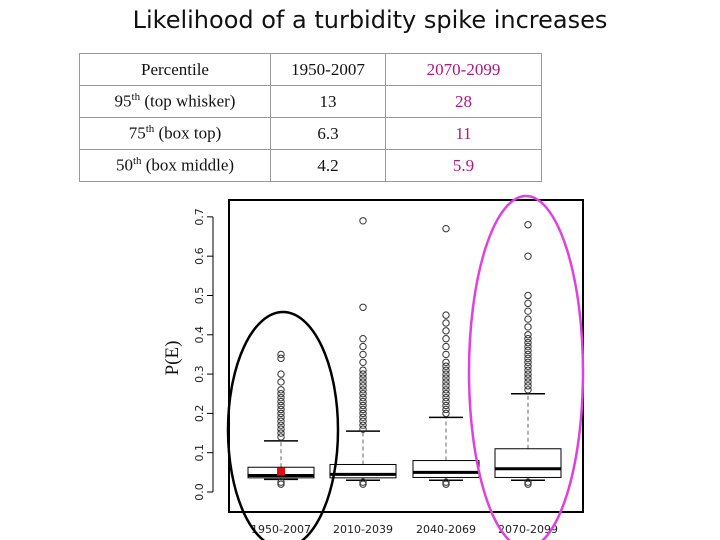 The height and width of the screenshot is (540, 720). I want to click on table-row: 50th (box middle) 4.2 5.9, so click(310, 165).